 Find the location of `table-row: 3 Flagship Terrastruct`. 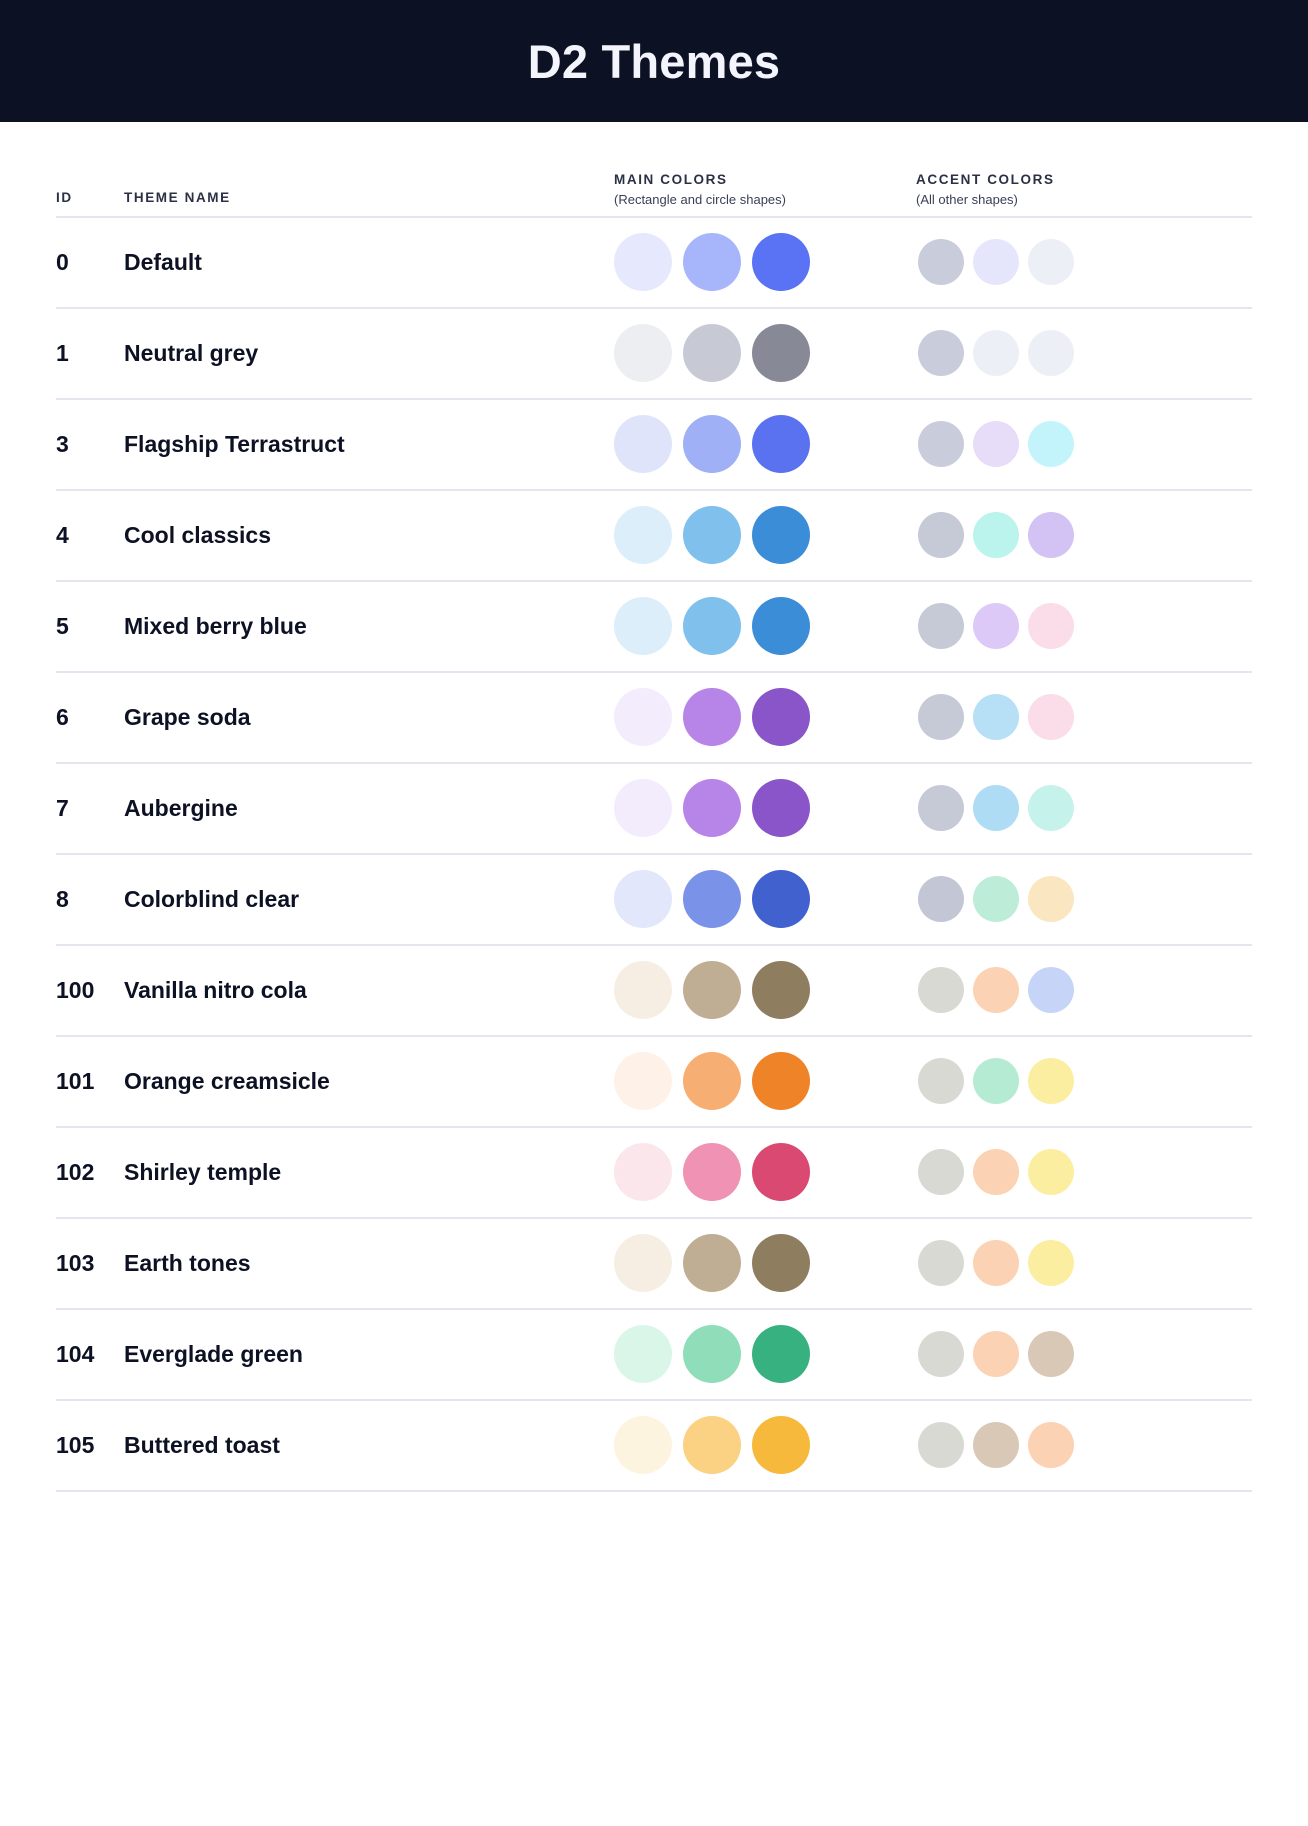

table-row: 3 Flagship Terrastruct is located at coordinates (654, 445).